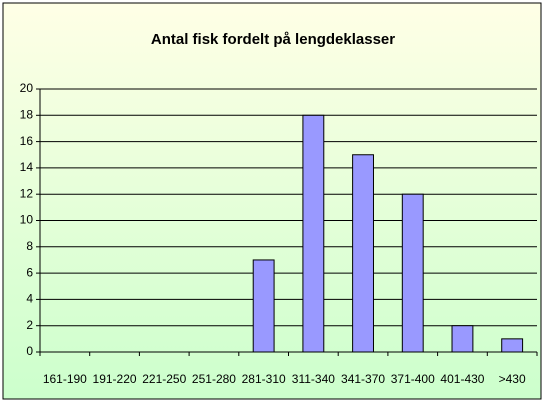 This screenshot has height=405, width=547. What do you see at coordinates (413, 379) in the screenshot?
I see `x-tick-label: 371-400` at bounding box center [413, 379].